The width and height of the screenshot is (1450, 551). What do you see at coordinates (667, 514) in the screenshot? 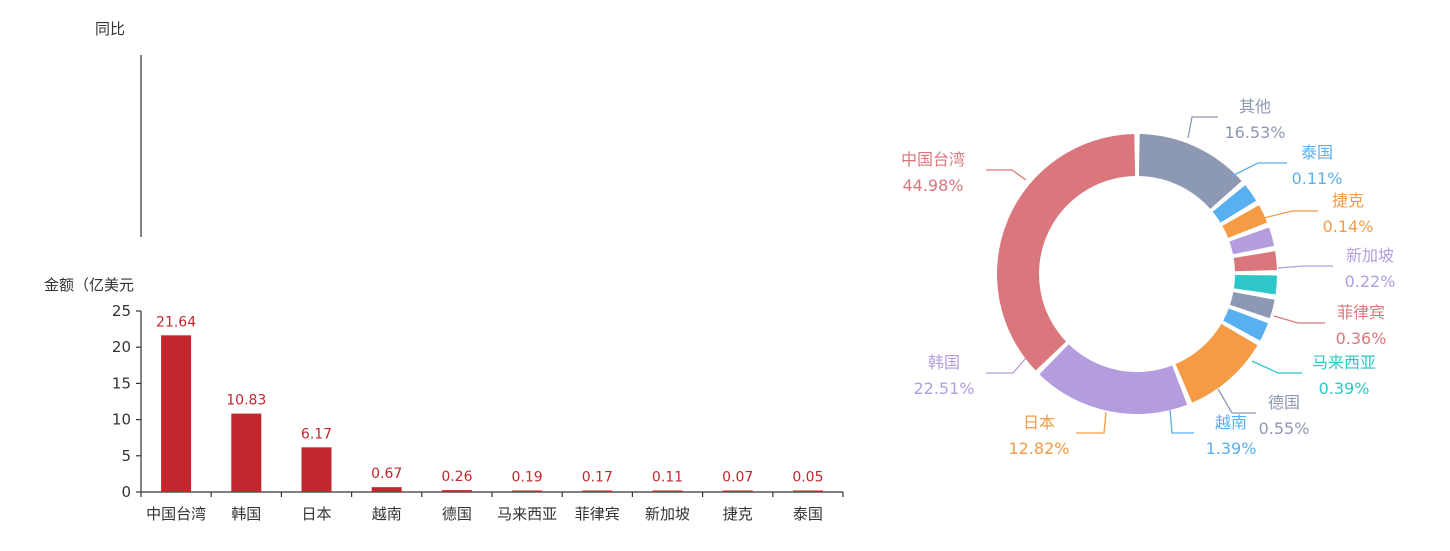
I see `bar-x-tick-label: 新加坡` at bounding box center [667, 514].